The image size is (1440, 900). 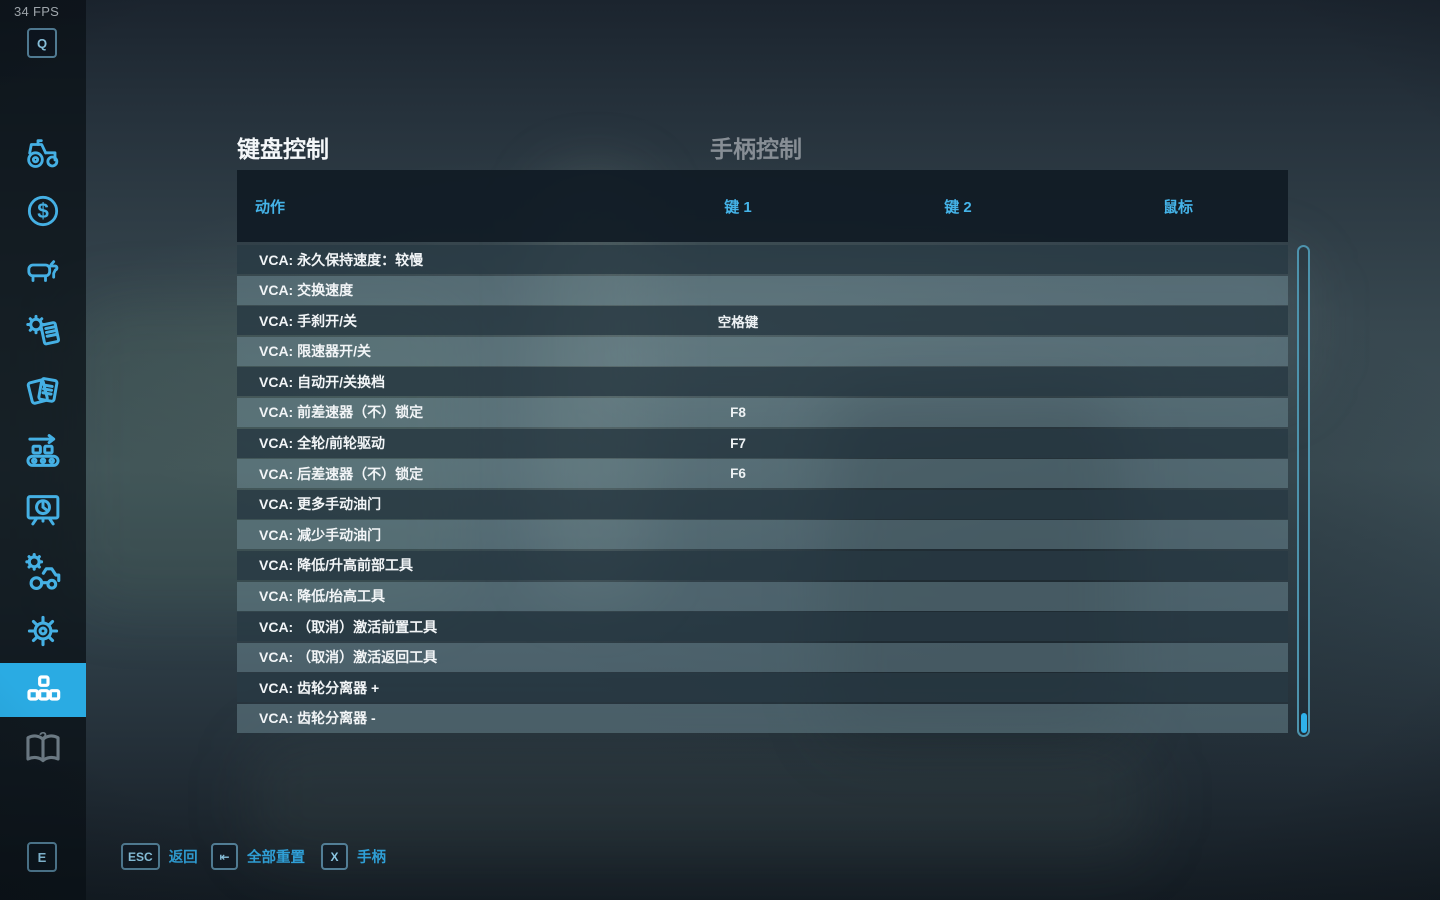 I want to click on tractor-icon, so click(x=43, y=153).